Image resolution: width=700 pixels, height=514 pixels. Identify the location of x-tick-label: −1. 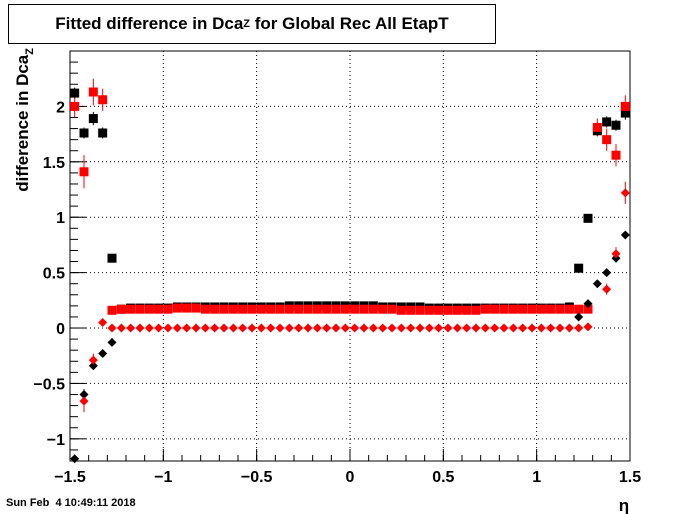
(163, 477).